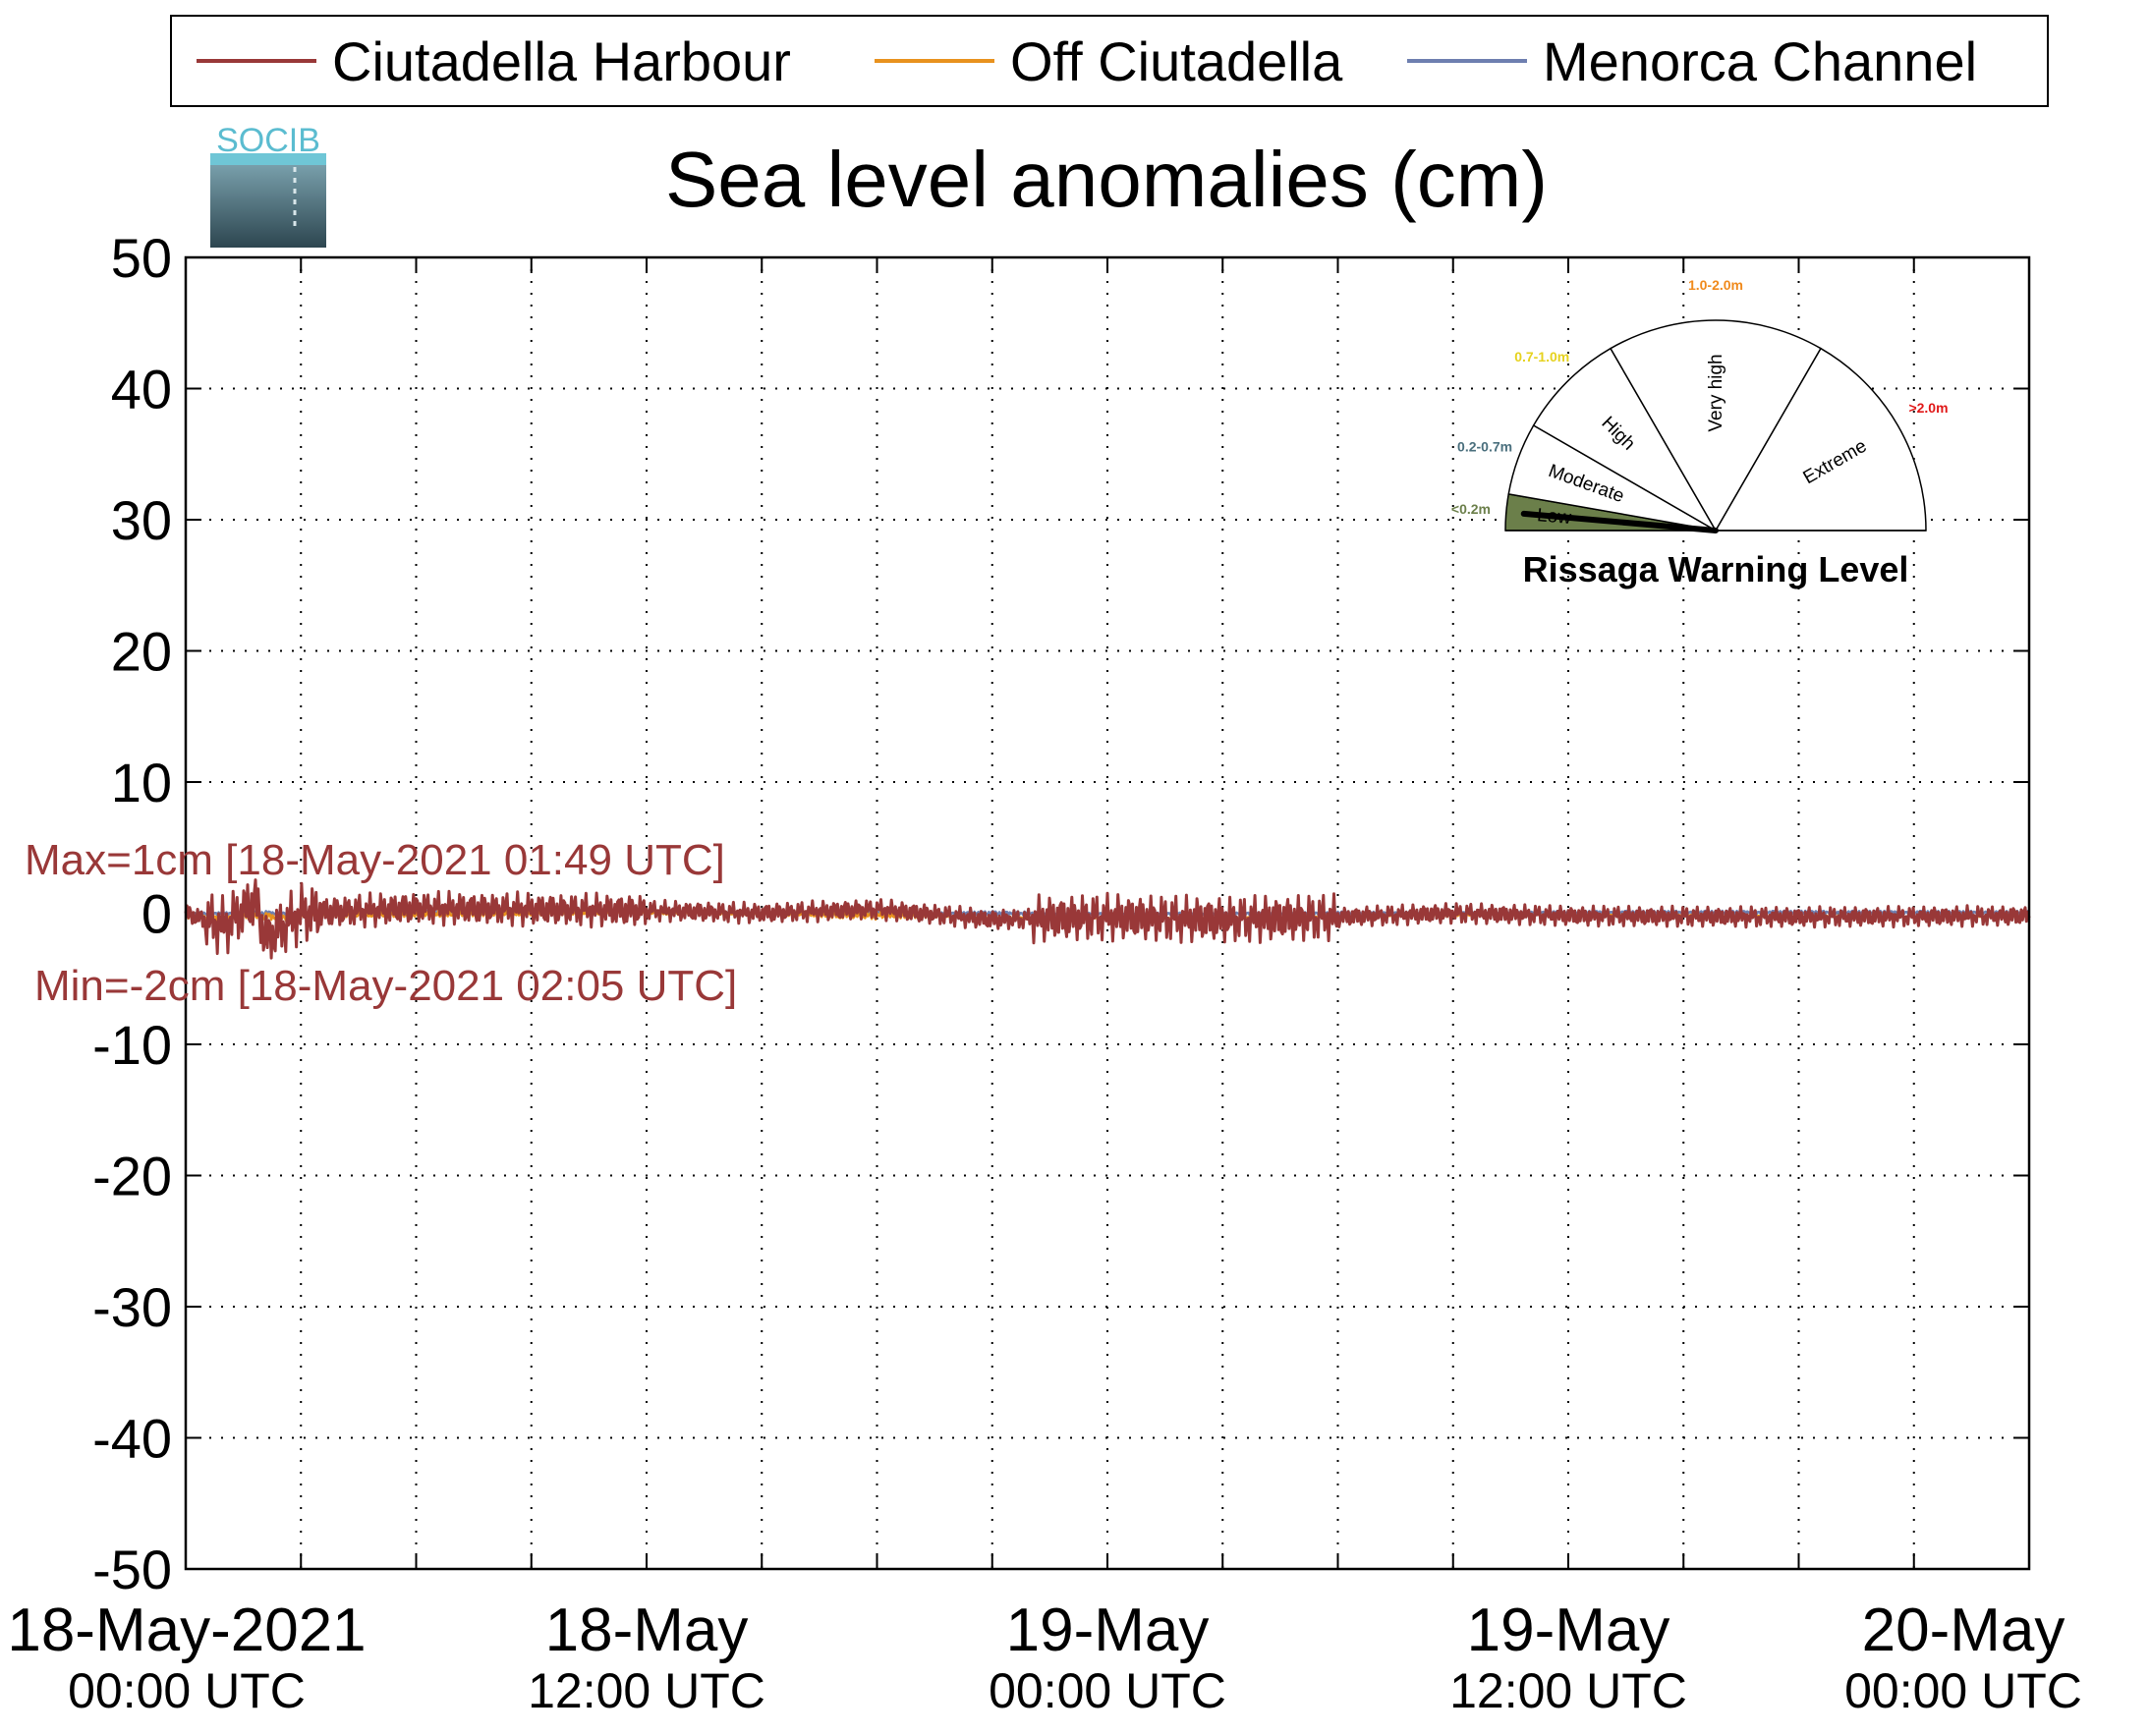 Image resolution: width=2150 pixels, height=1736 pixels. Describe the element at coordinates (141, 258) in the screenshot. I see `y-tick-label: 50` at that location.